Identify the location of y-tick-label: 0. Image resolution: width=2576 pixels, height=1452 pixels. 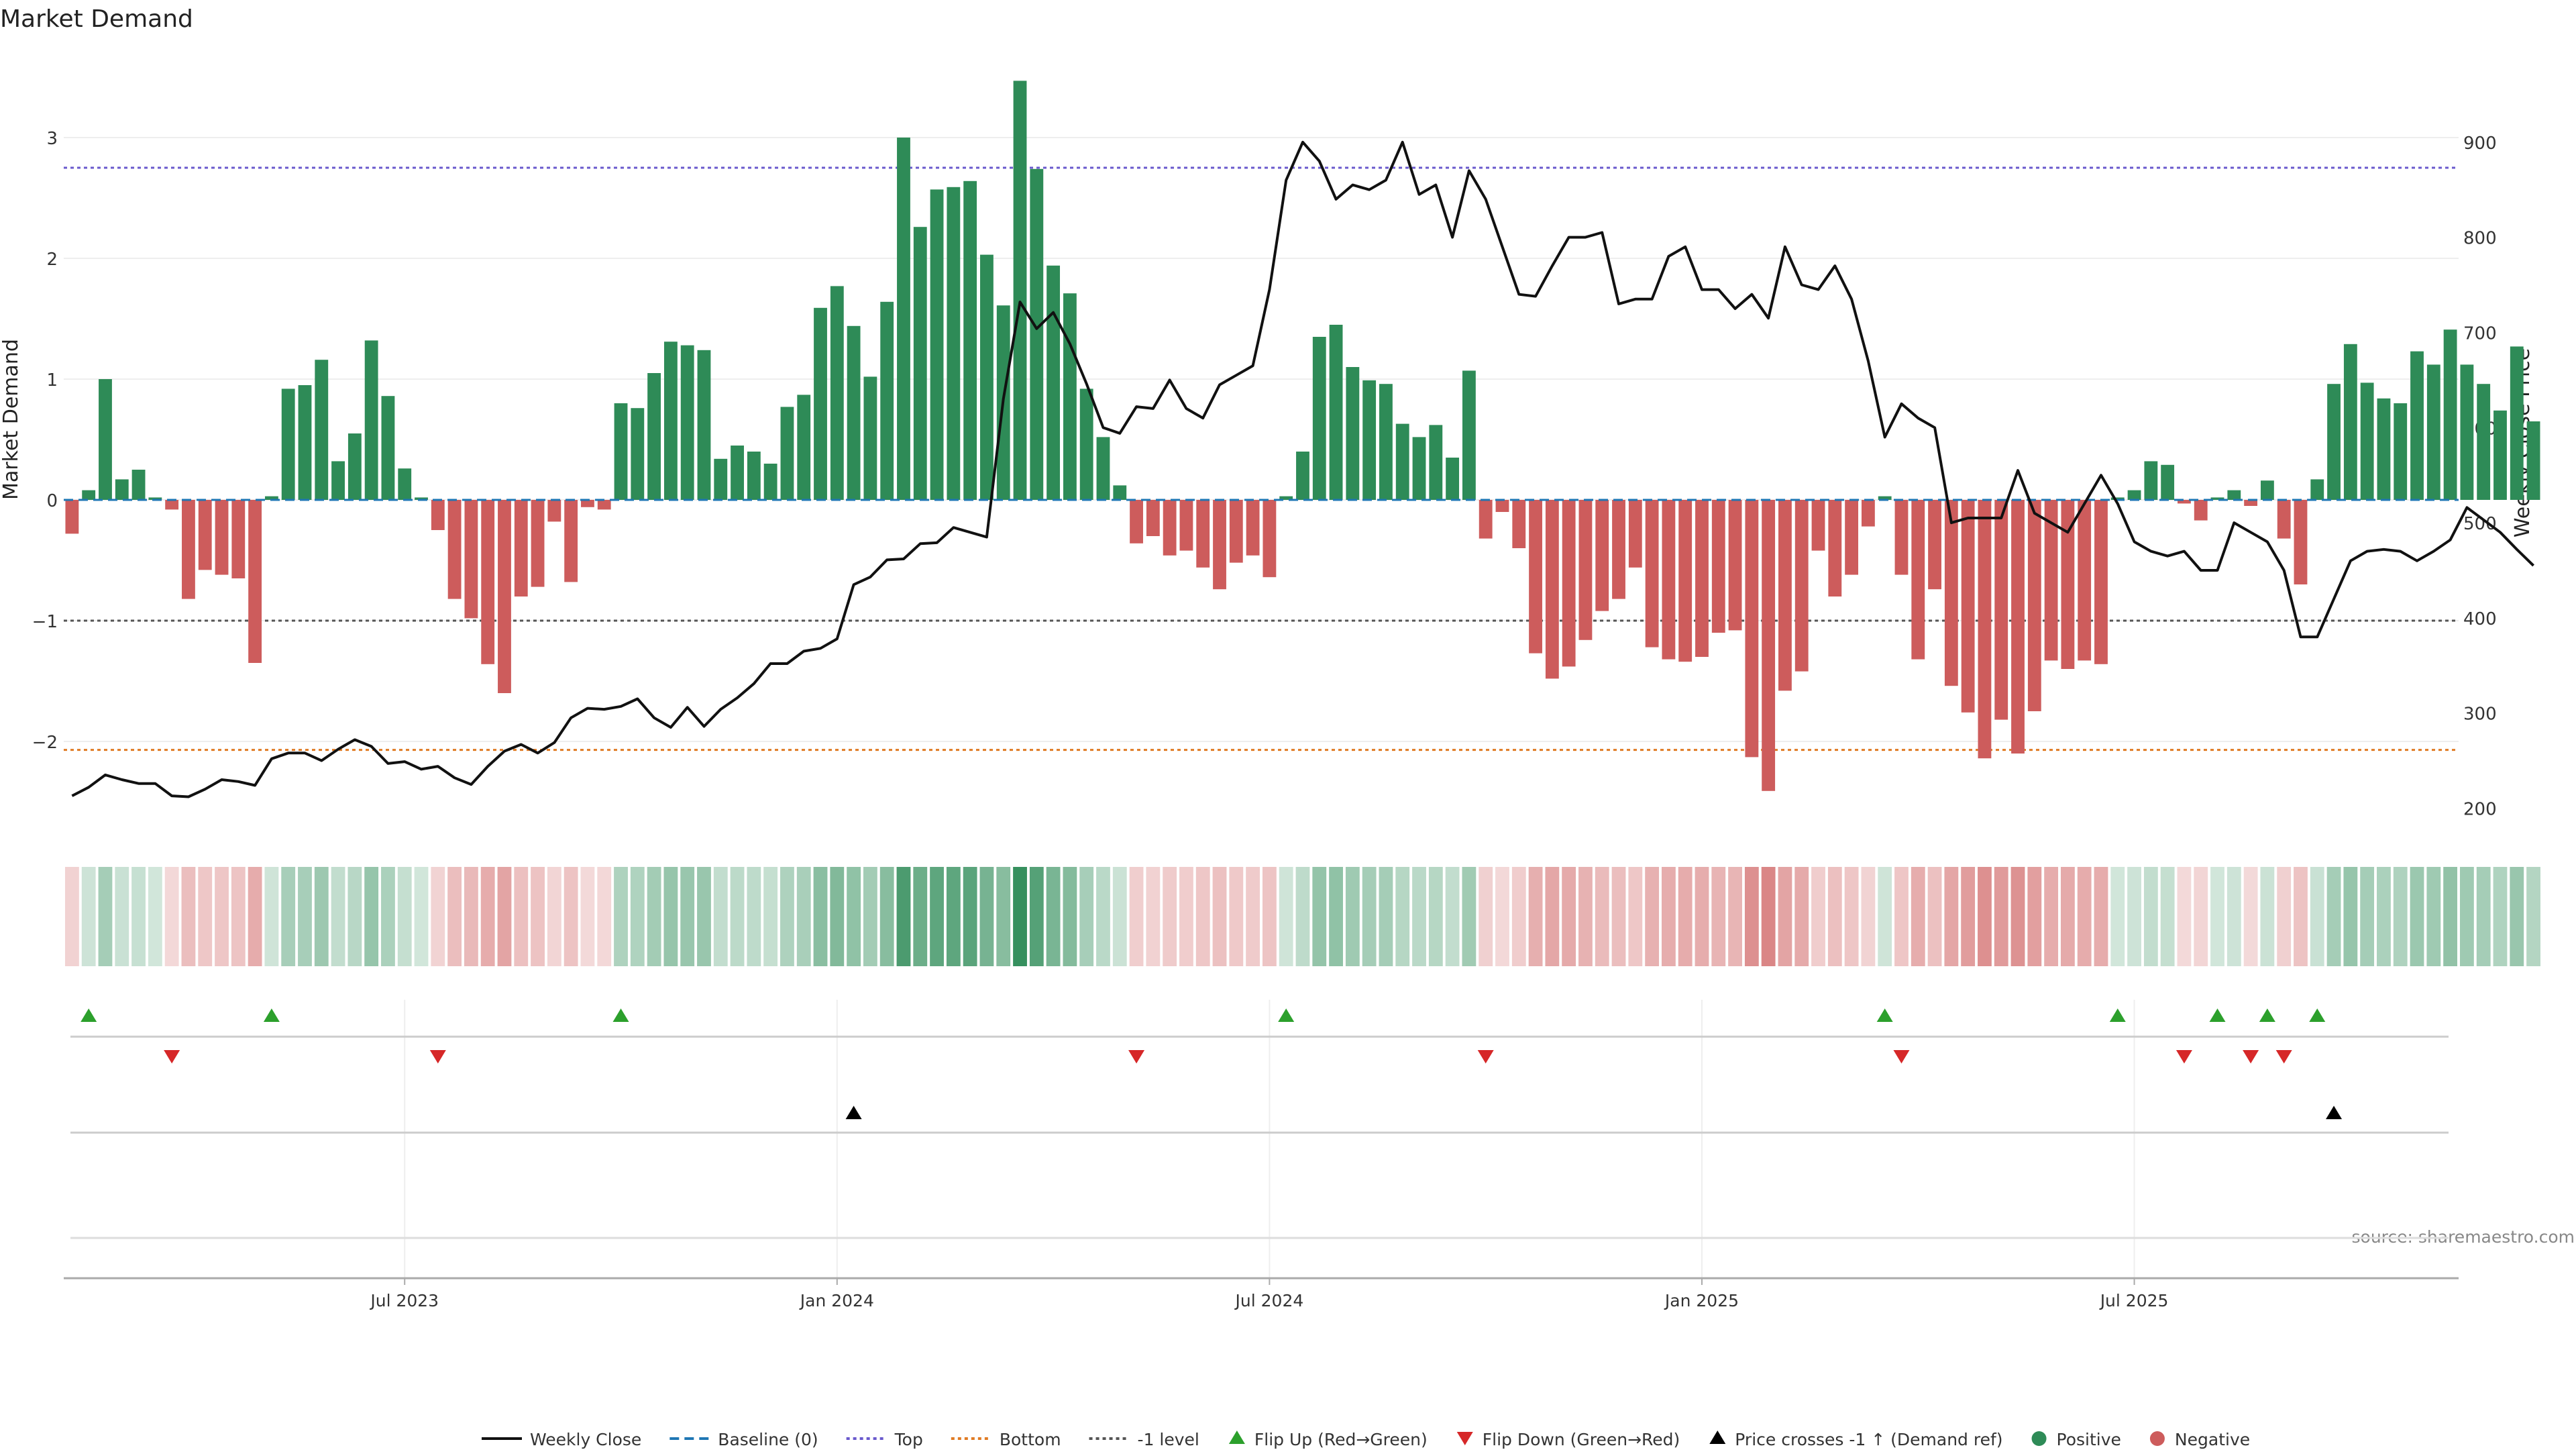
(52, 501).